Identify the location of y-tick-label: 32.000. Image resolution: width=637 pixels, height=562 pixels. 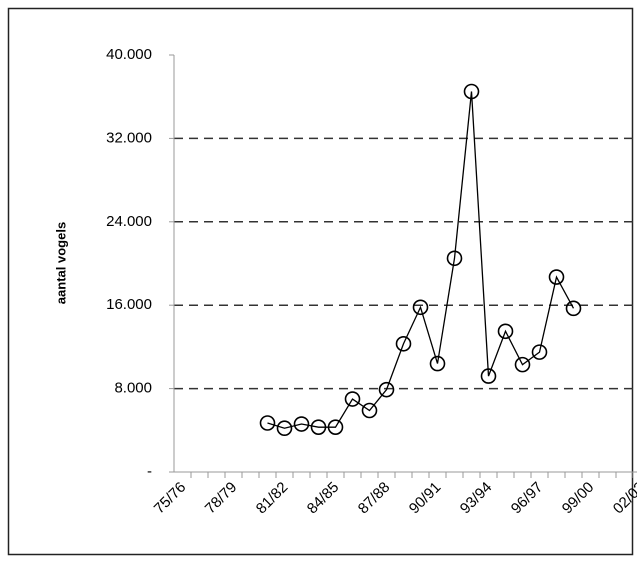
(129, 137).